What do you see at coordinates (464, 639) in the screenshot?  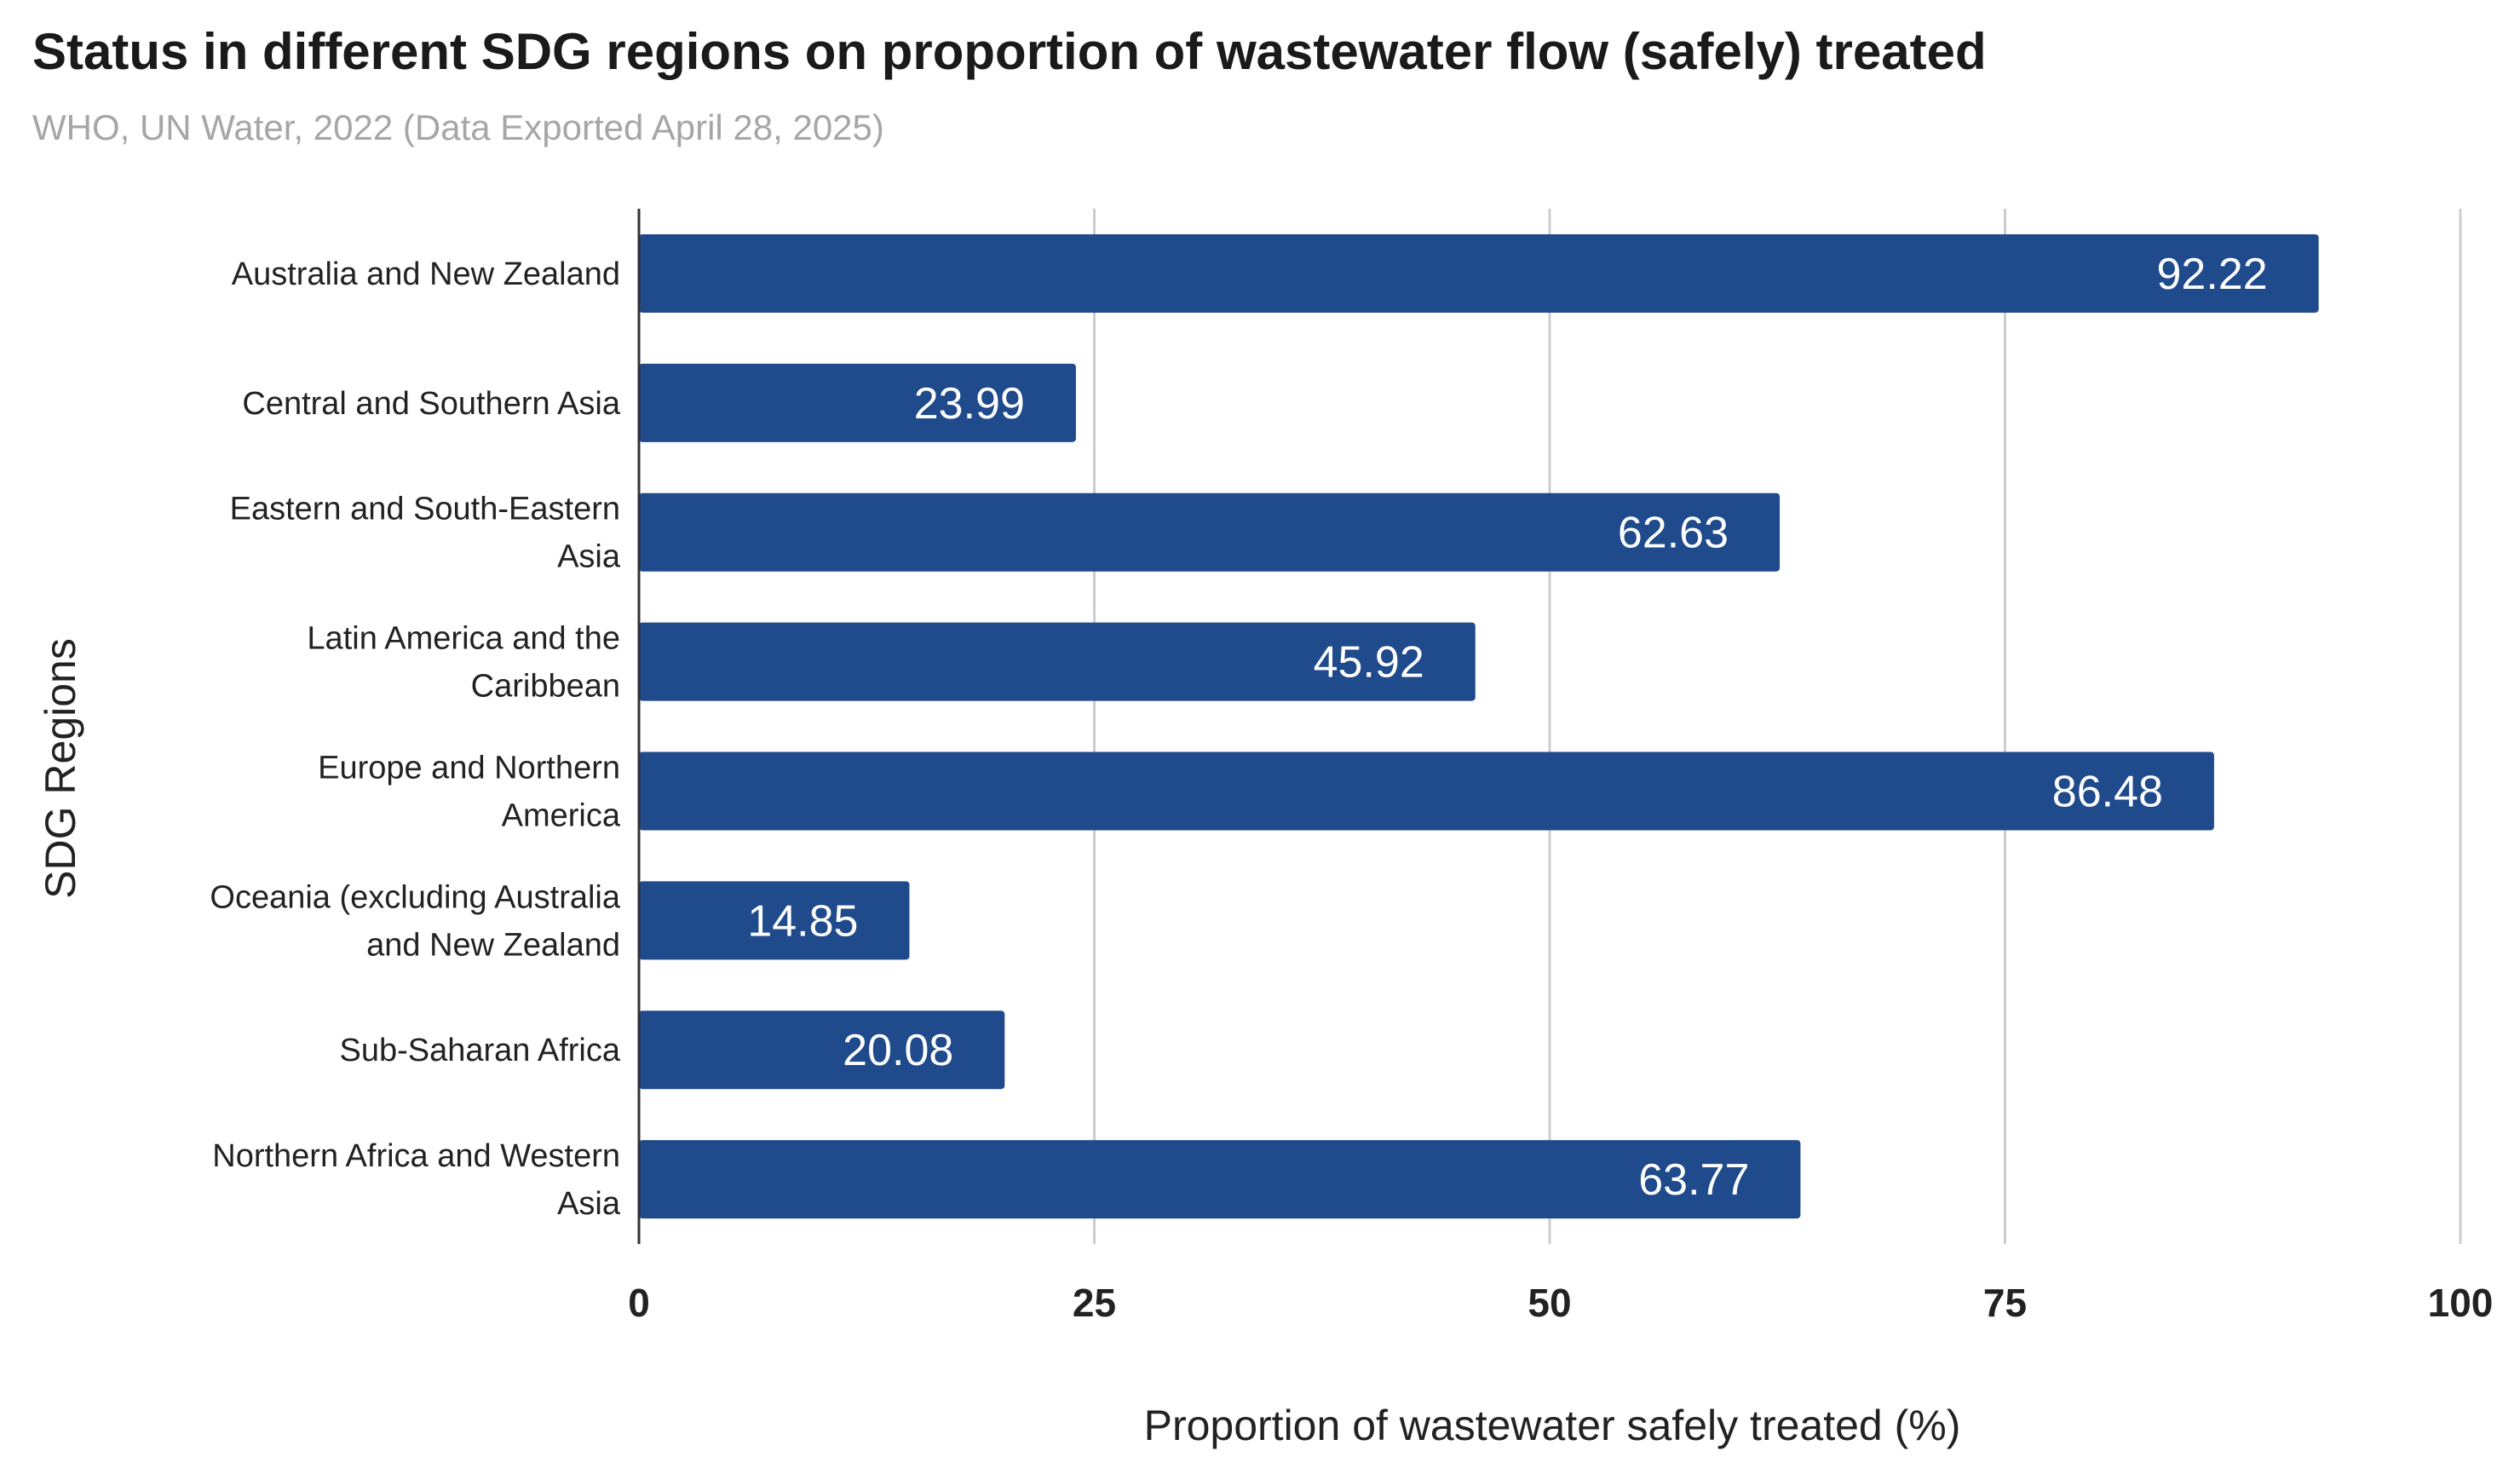 I see `category-label-line: Latin America and the` at bounding box center [464, 639].